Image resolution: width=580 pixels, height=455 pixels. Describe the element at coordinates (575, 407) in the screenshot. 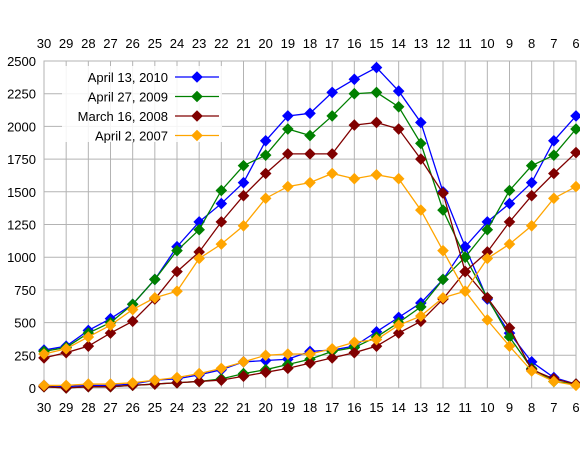

I see `x-tick-label-bottom: 6` at that location.